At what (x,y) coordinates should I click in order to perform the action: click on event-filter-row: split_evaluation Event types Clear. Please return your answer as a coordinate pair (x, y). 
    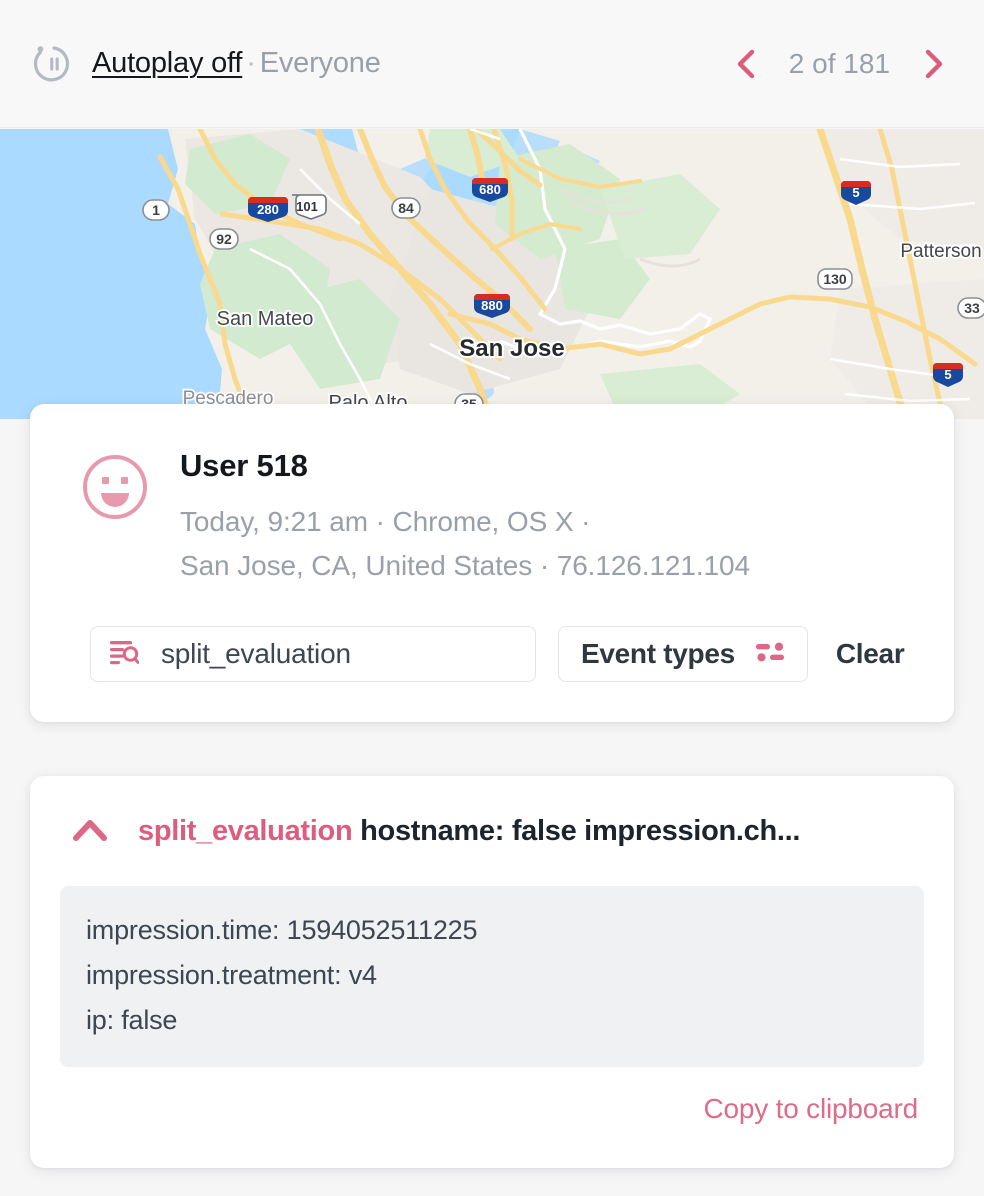
    Looking at the image, I should click on (492, 654).